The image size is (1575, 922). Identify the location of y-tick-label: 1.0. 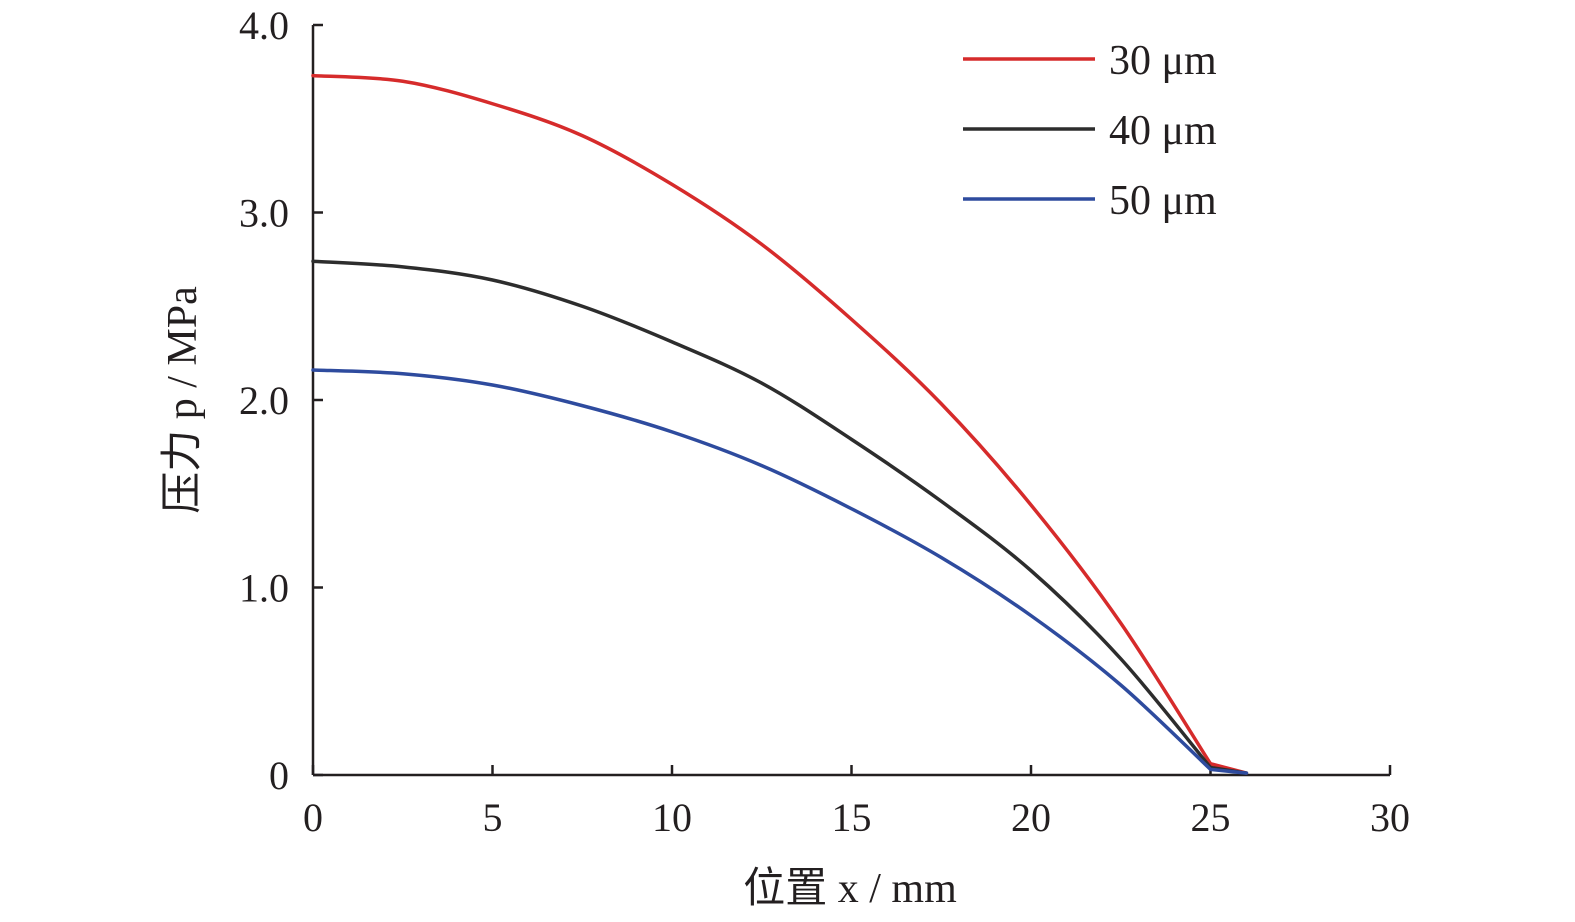
(264, 588).